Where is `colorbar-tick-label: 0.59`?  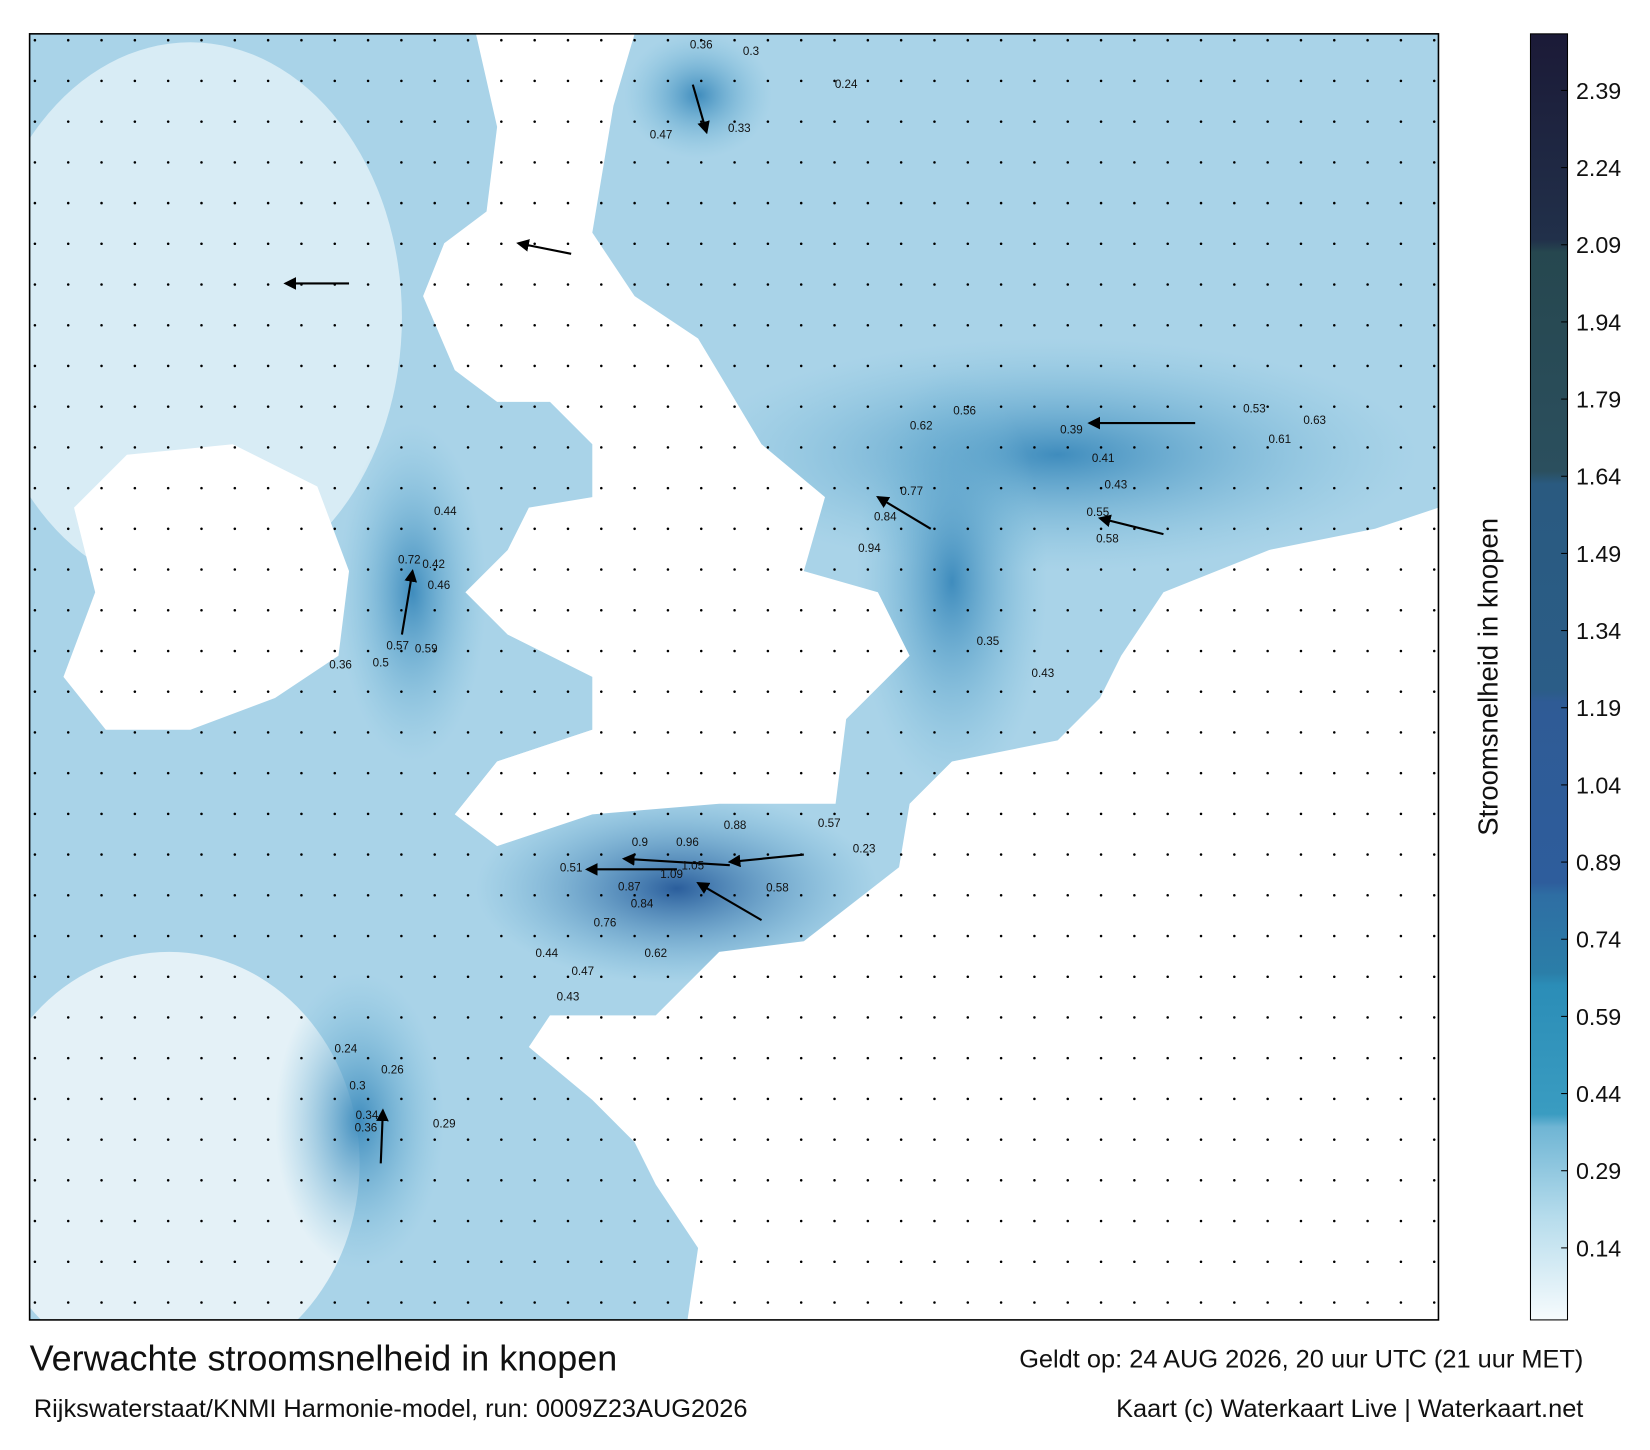 colorbar-tick-label: 0.59 is located at coordinates (1598, 1017).